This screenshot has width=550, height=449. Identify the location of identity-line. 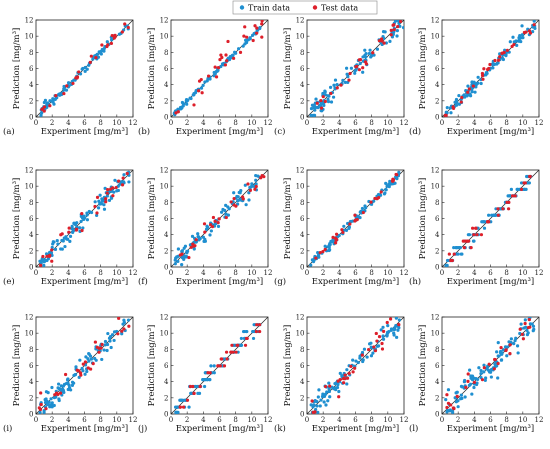
(490, 218).